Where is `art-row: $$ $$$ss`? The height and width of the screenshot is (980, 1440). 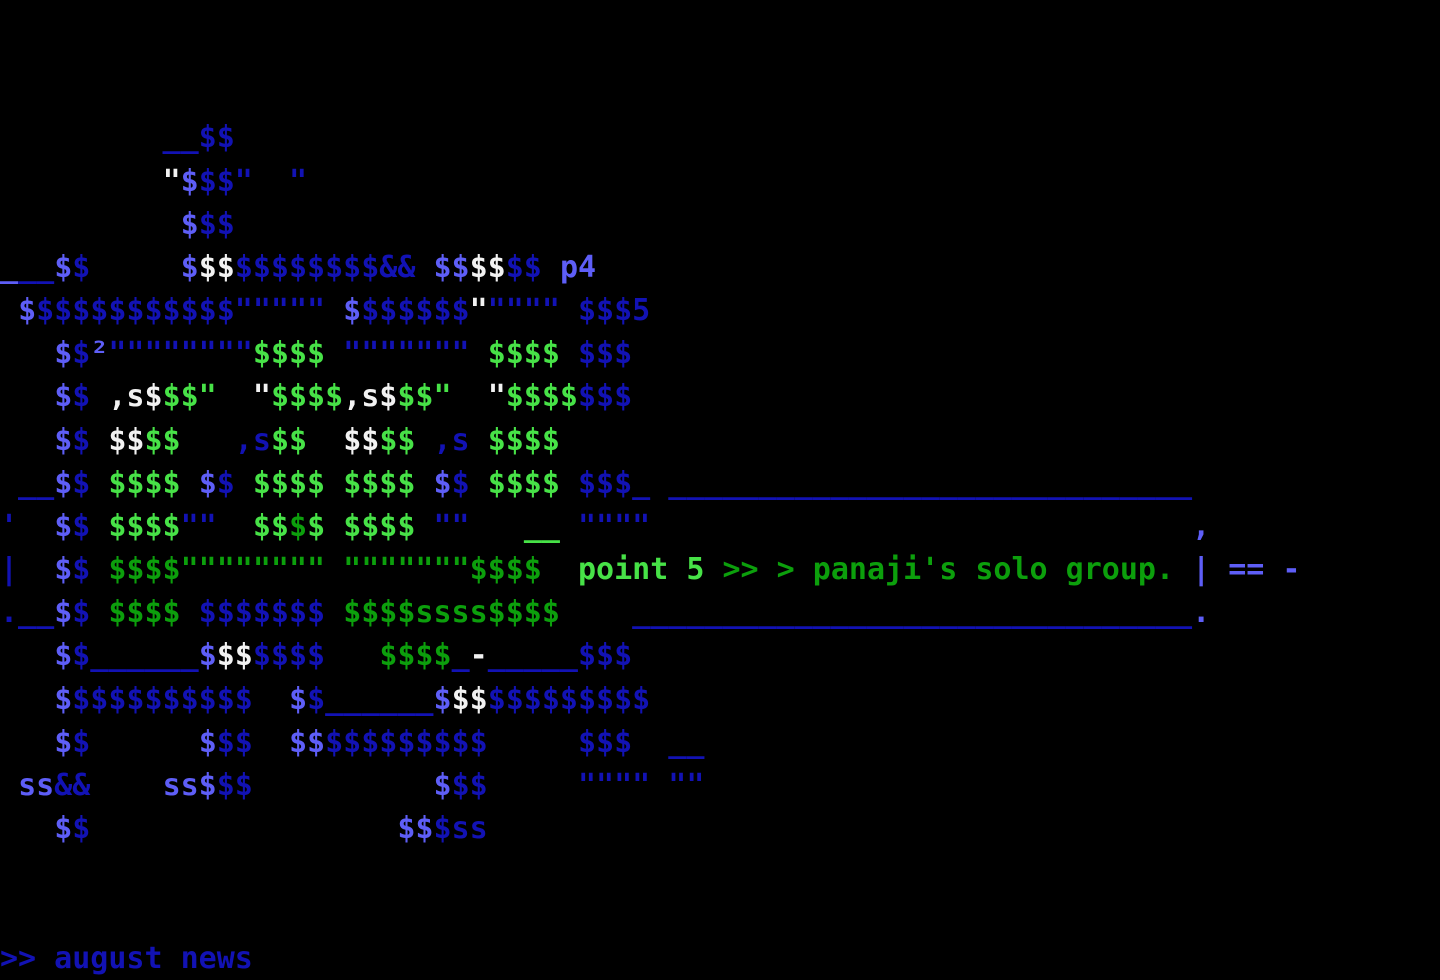
art-row: $$ $$$ss is located at coordinates (650, 828).